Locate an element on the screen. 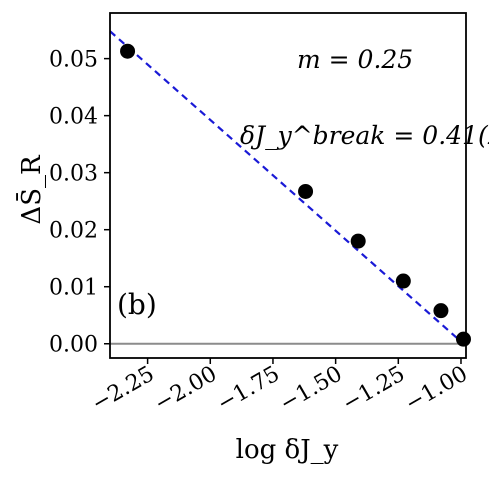  y-tick-label-0: 0.00 is located at coordinates (73, 345).